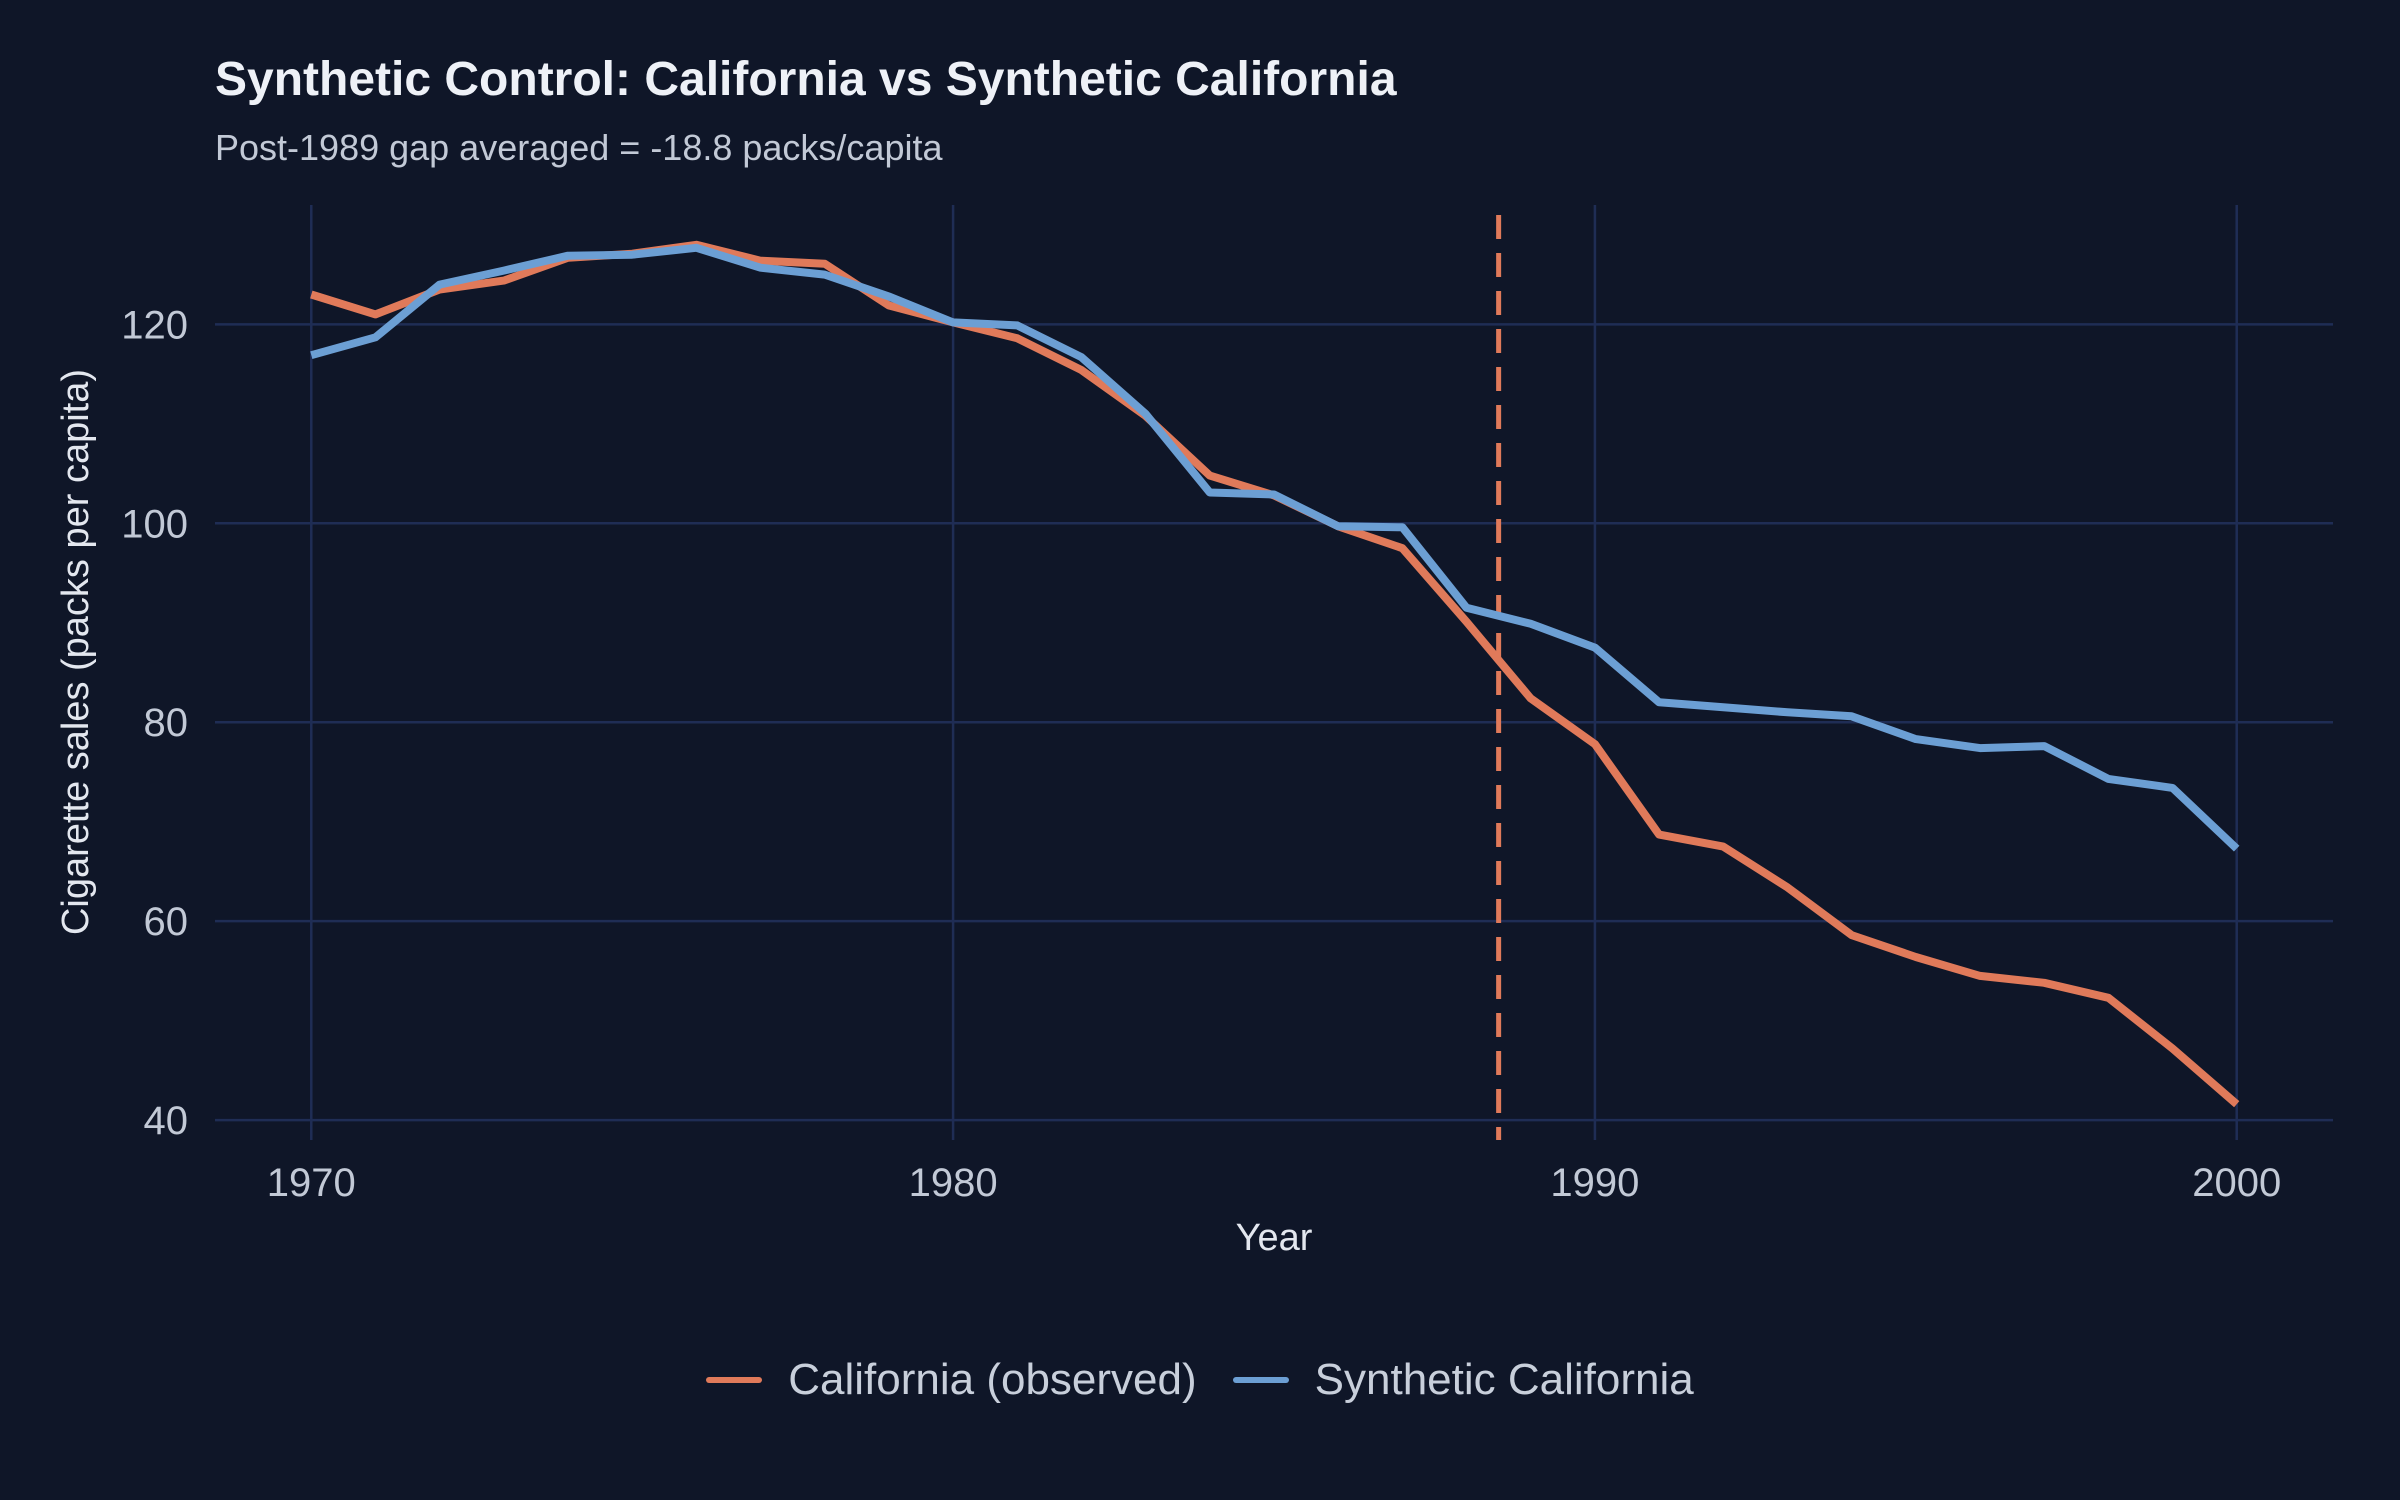 Image resolution: width=2400 pixels, height=1500 pixels. What do you see at coordinates (311, 1183) in the screenshot?
I see `x-tick-label: 1970` at bounding box center [311, 1183].